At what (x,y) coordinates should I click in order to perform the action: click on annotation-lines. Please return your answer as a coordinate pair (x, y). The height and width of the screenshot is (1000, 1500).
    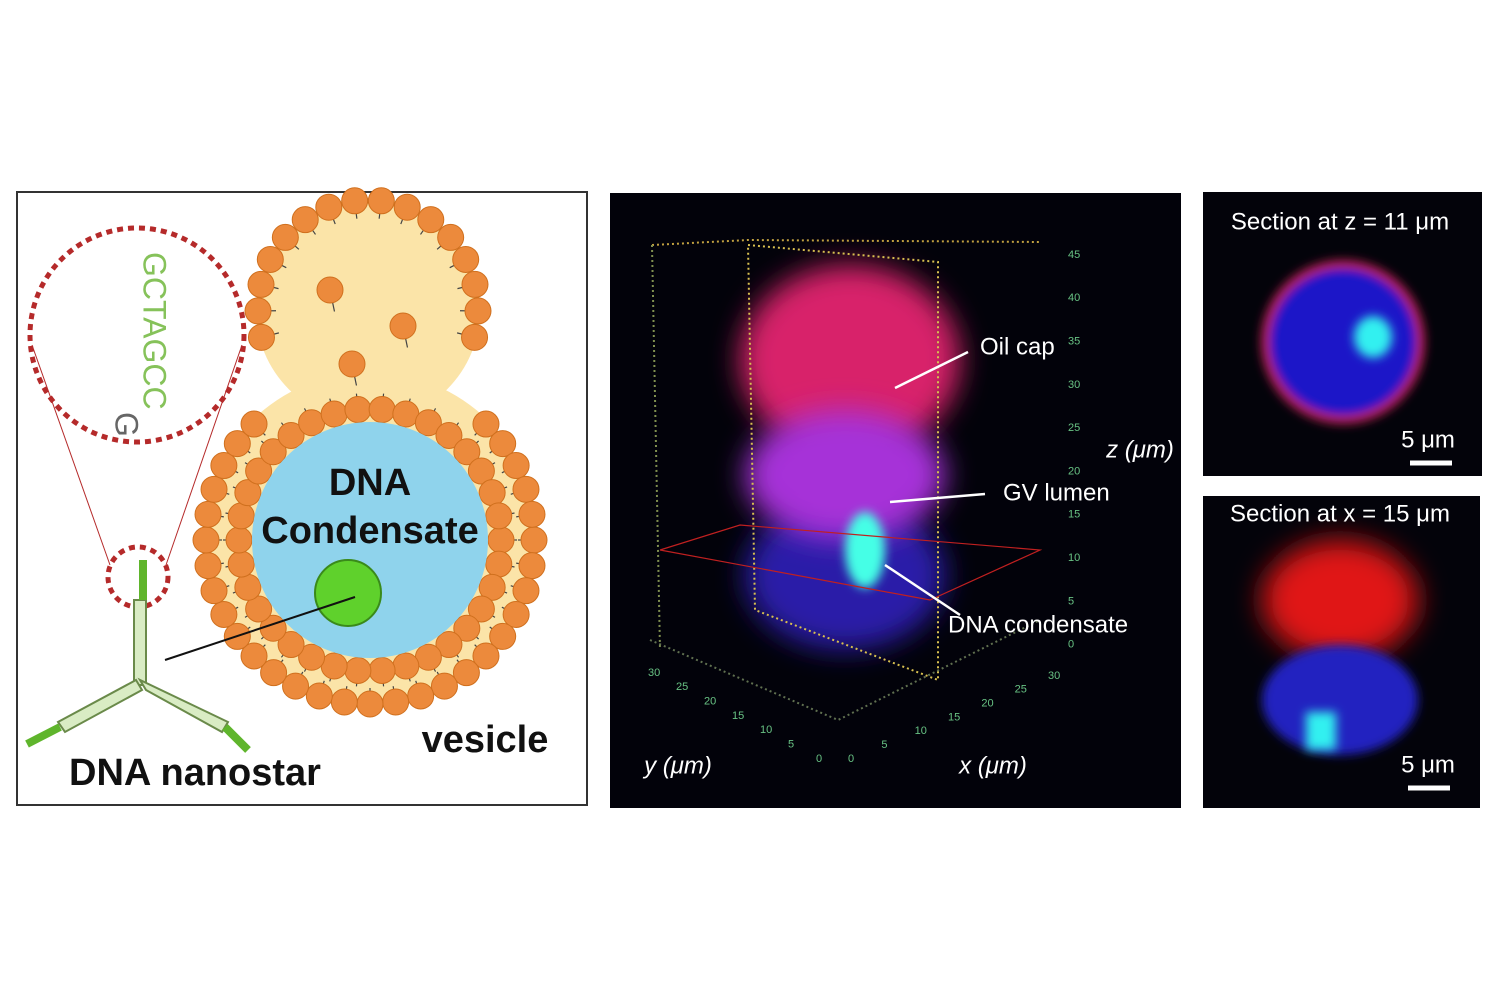
    Looking at the image, I should click on (935, 483).